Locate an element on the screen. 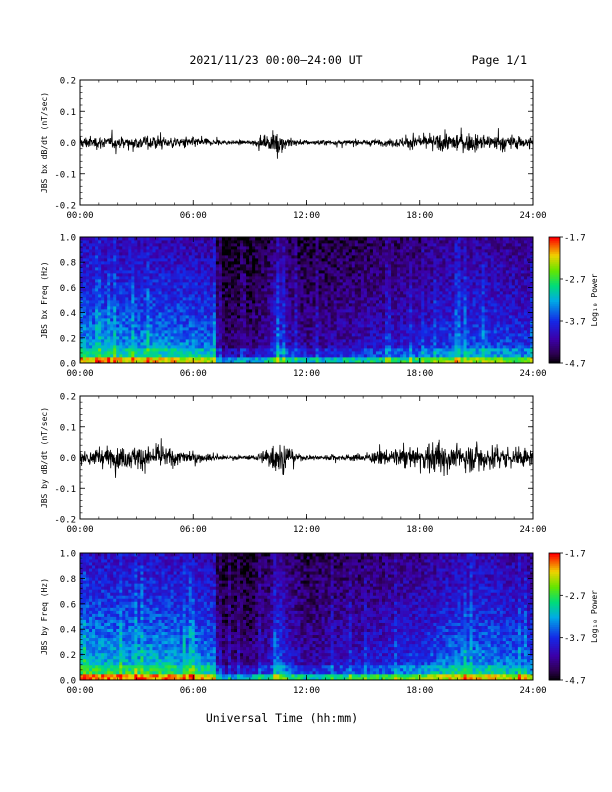  x-tick-label: 12:00 is located at coordinates (306, 216).